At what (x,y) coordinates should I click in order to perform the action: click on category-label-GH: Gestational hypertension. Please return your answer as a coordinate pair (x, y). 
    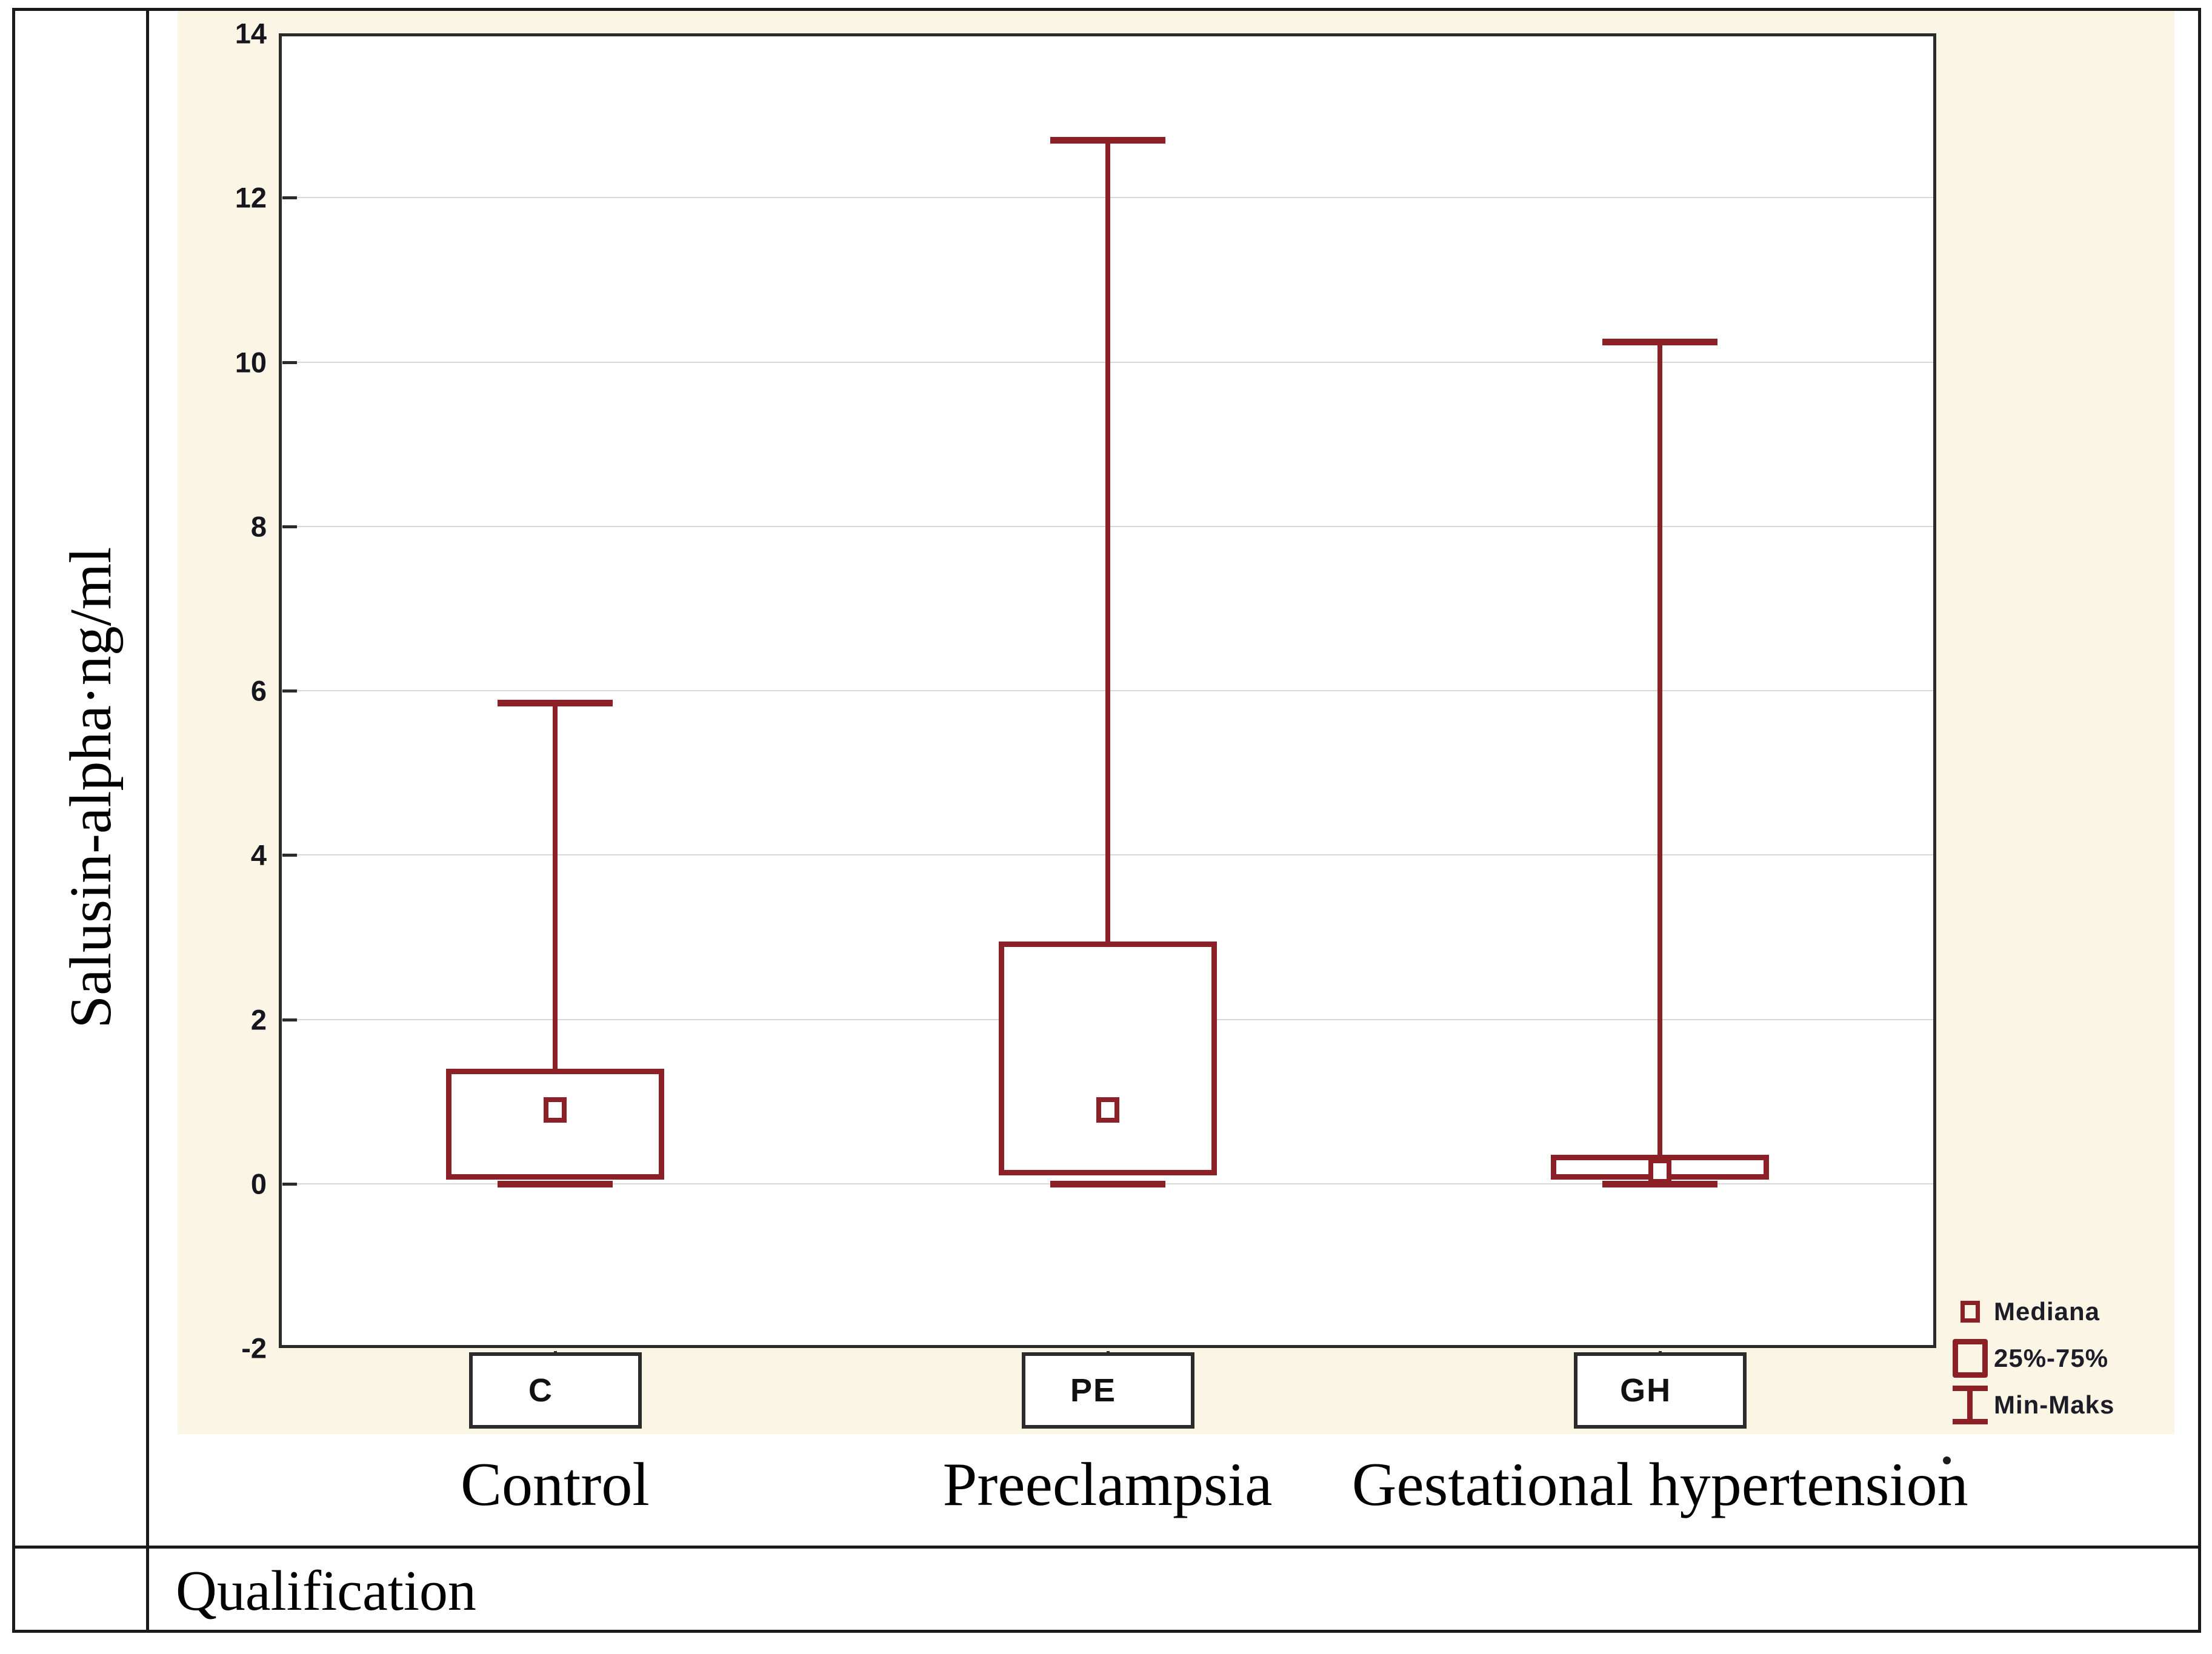
    Looking at the image, I should click on (1660, 1484).